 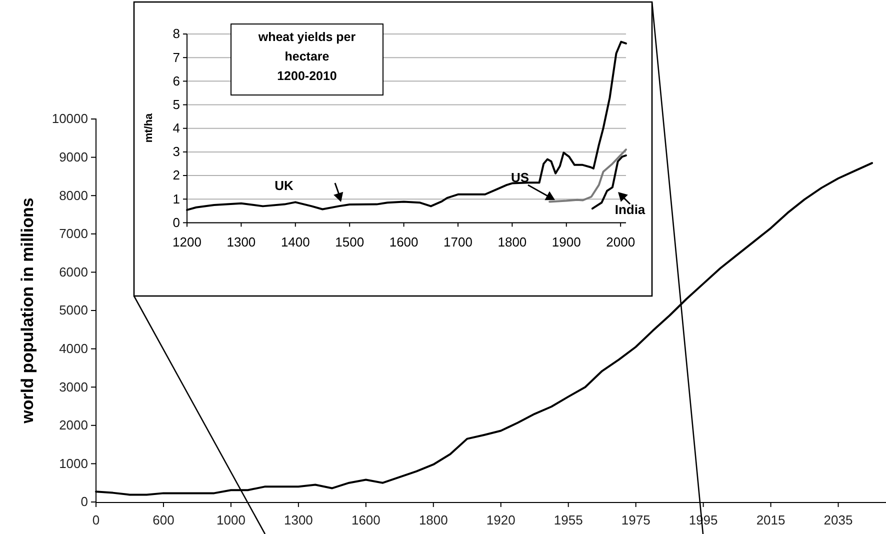 What do you see at coordinates (176, 152) in the screenshot?
I see `y-tick-label: 3` at bounding box center [176, 152].